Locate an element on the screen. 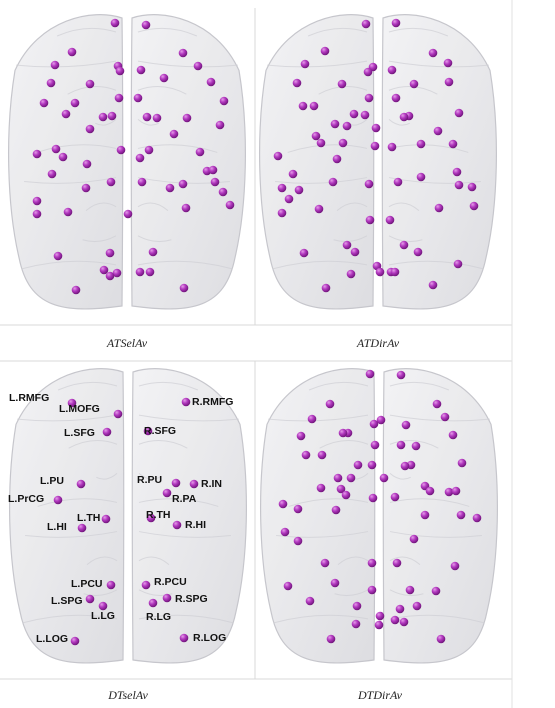 The width and height of the screenshot is (555, 708). roi-label: L.HI is located at coordinates (57, 527).